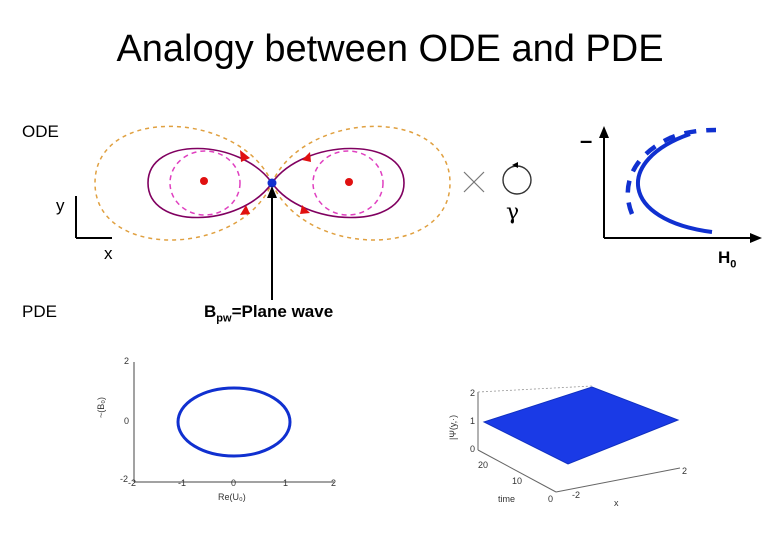  Describe the element at coordinates (272, 192) in the screenshot. I see `connector-arrowhead` at that location.